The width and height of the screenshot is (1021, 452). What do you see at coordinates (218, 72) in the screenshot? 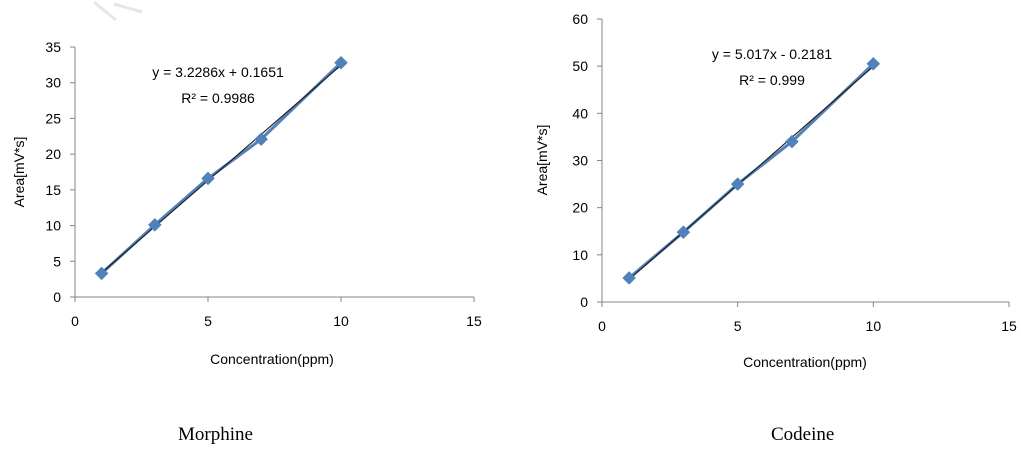
I see `trendline-equation: y = 3.2286x + 0.1651` at bounding box center [218, 72].